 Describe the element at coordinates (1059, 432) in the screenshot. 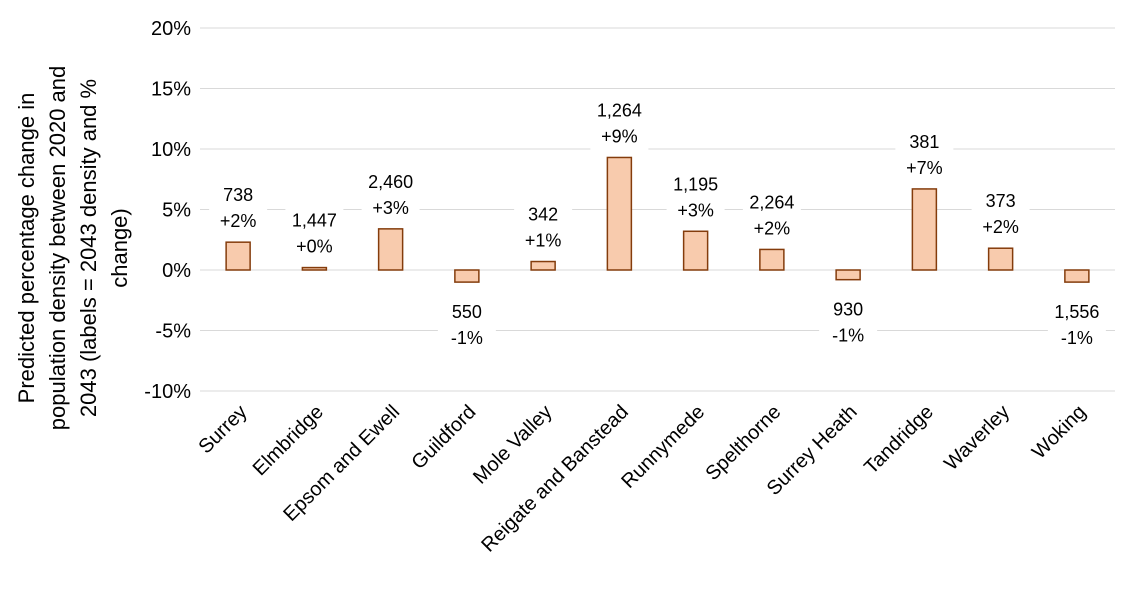

I see `x-tick-label: Woking` at that location.